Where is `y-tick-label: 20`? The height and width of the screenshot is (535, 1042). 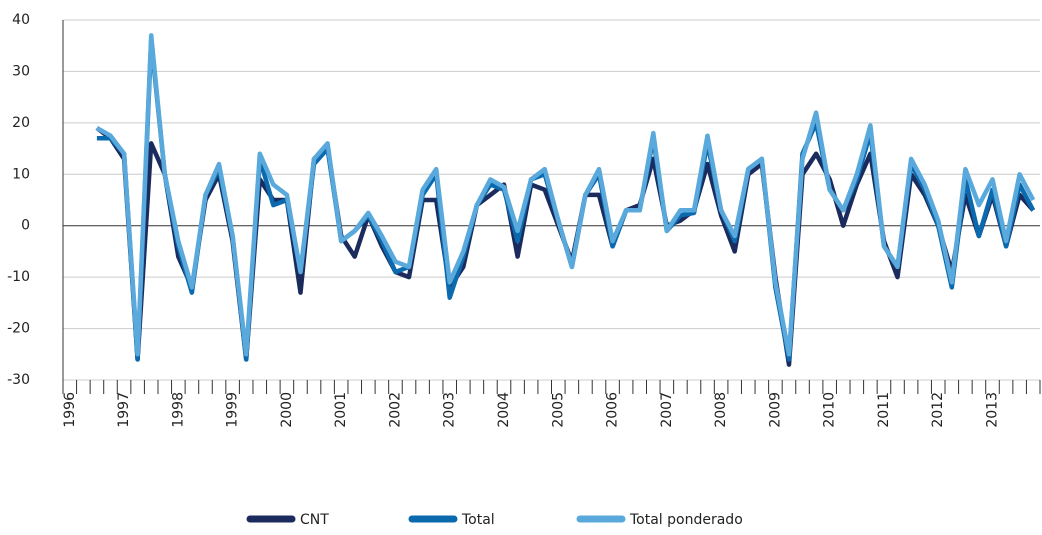 y-tick-label: 20 is located at coordinates (21, 123).